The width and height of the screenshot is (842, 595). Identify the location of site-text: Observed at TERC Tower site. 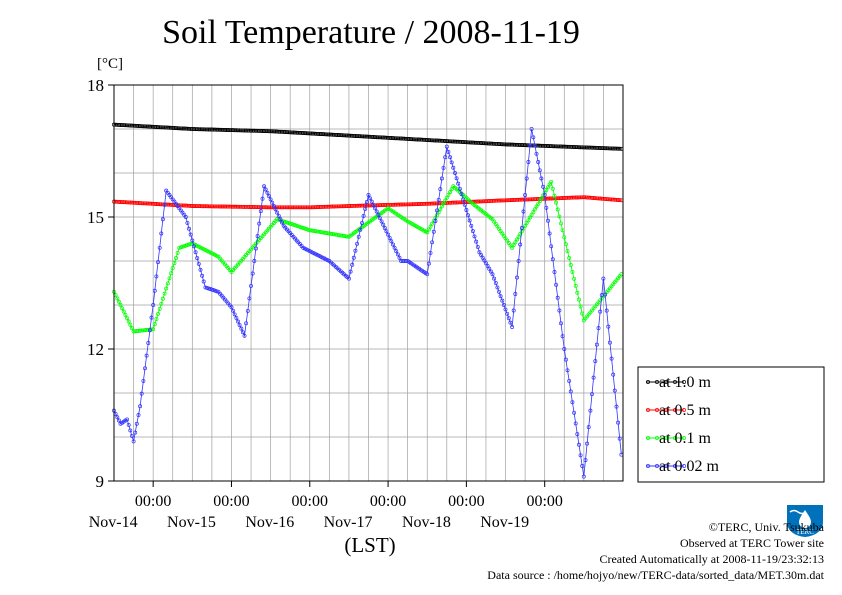
(751, 543).